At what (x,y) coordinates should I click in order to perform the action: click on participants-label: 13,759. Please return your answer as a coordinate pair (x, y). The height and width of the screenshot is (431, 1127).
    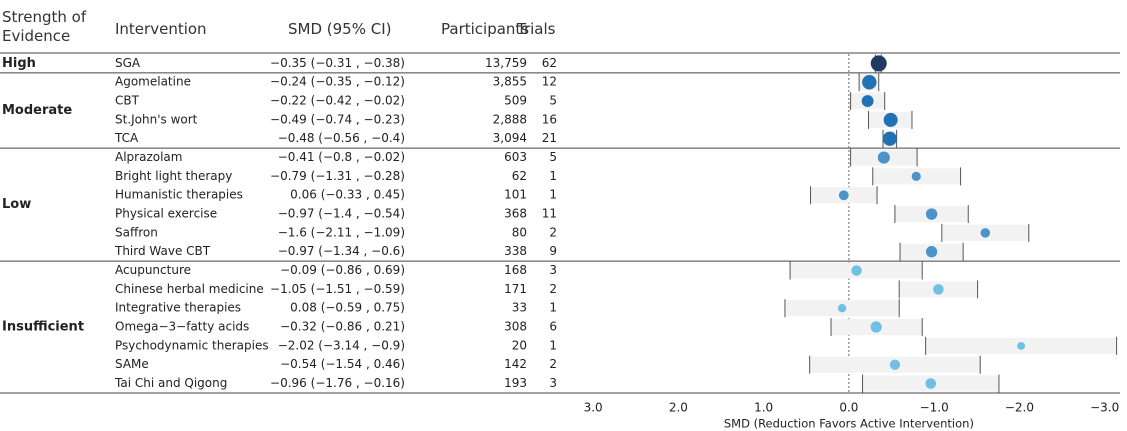
    Looking at the image, I should click on (506, 63).